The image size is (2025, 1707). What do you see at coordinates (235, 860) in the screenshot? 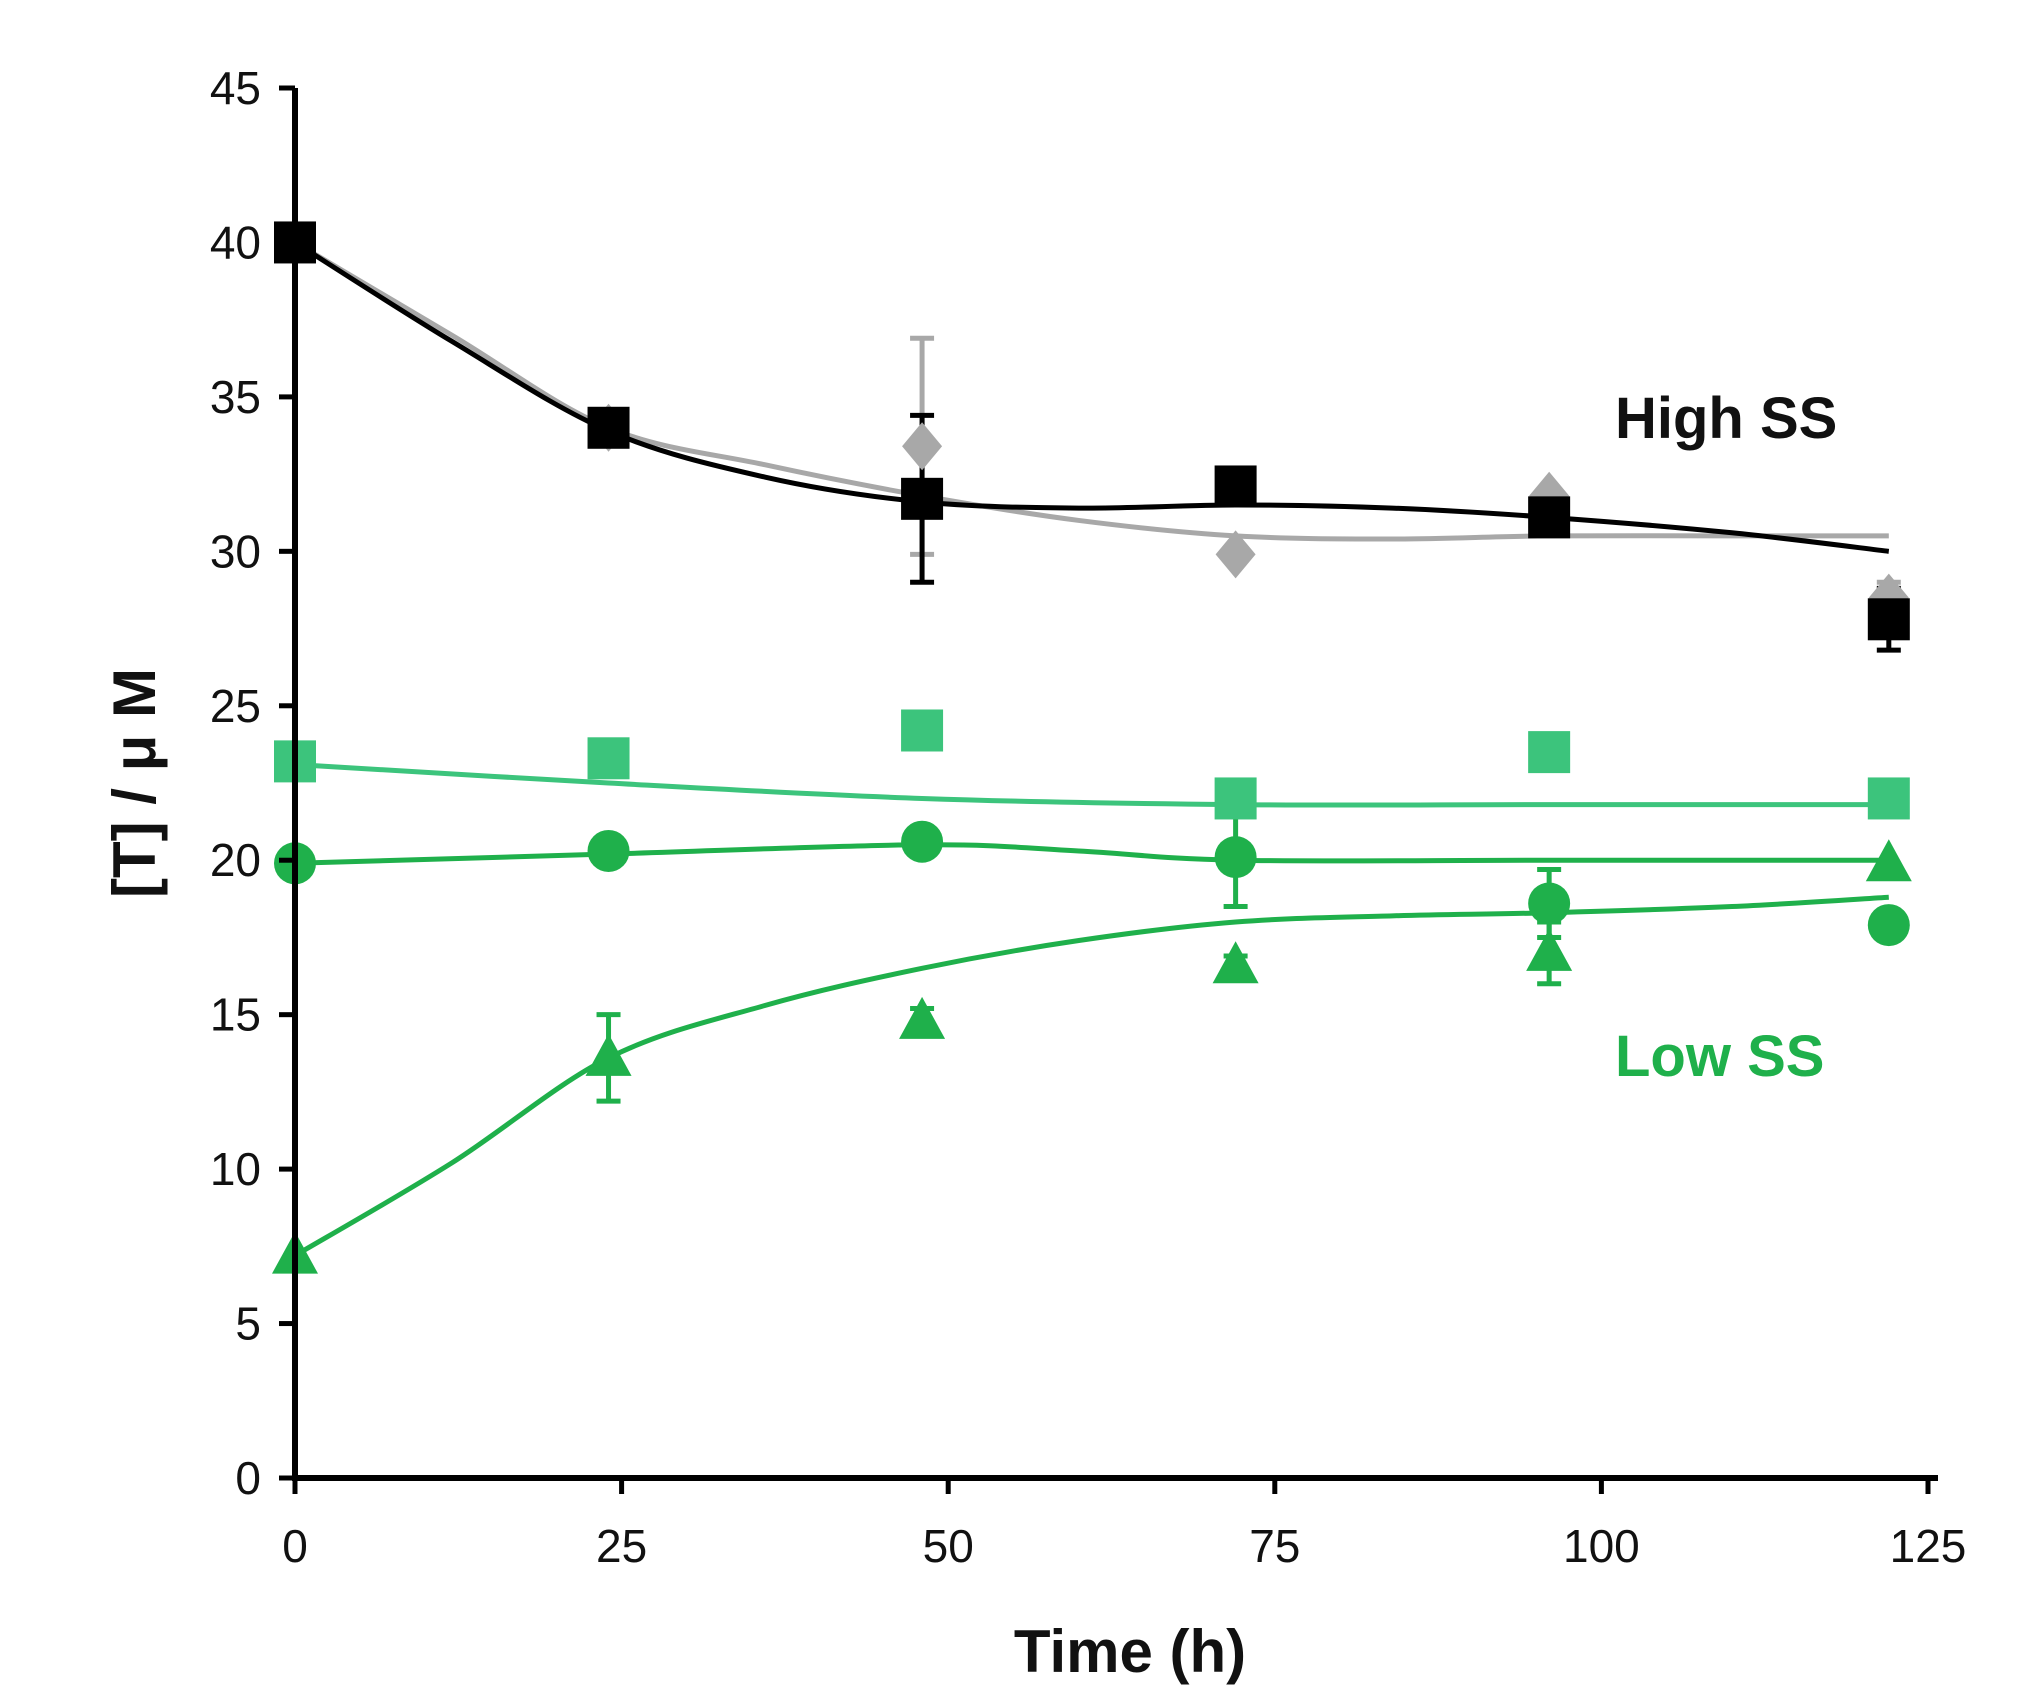
I see `y-tick-label: 20` at bounding box center [235, 860].